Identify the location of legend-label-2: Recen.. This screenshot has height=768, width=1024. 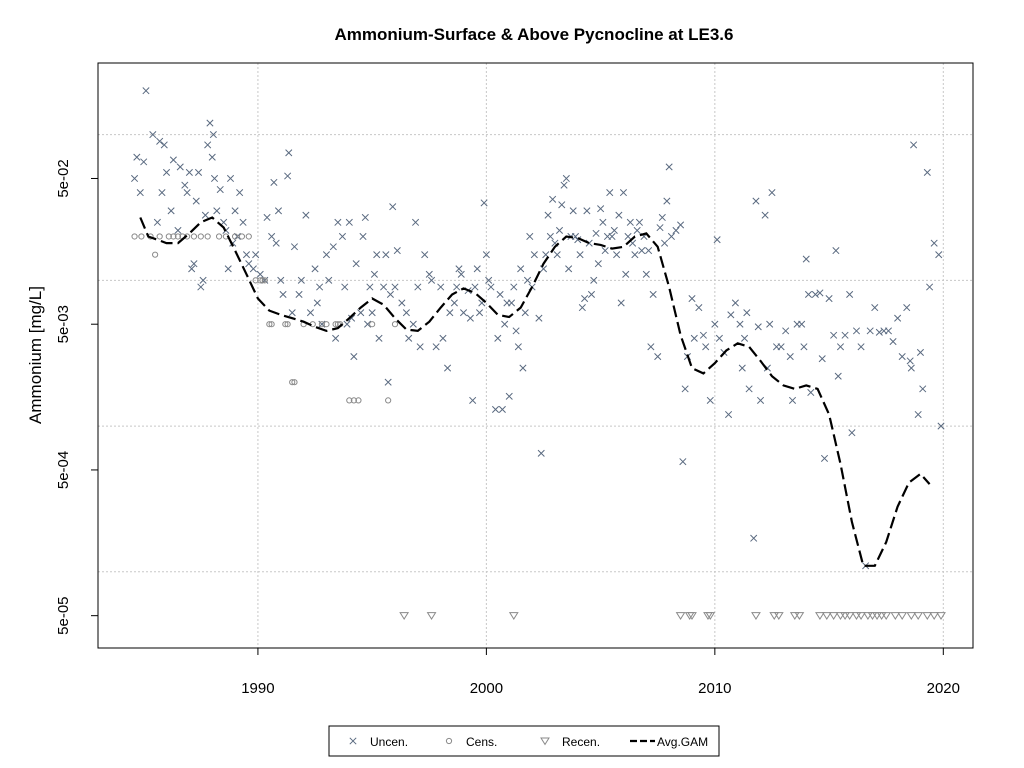
(581, 742).